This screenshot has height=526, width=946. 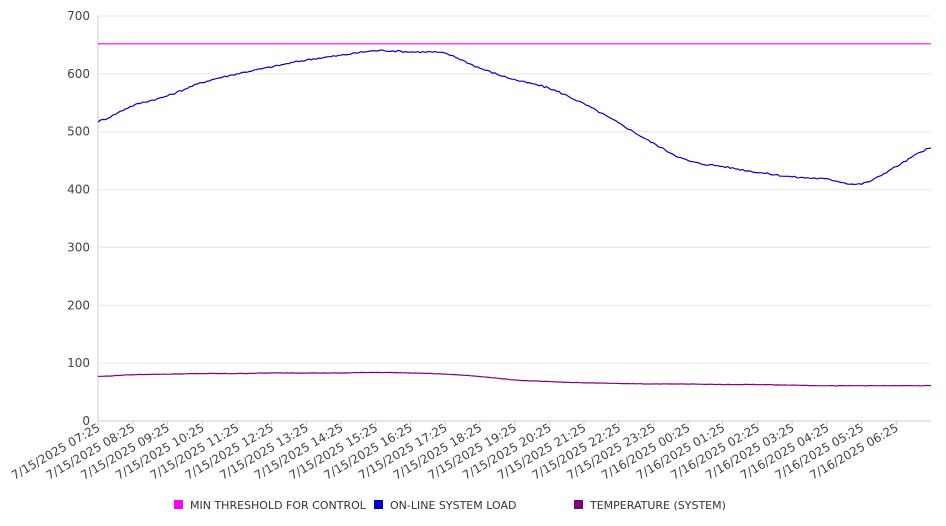 I want to click on y-tick-label: 600, so click(x=78, y=74).